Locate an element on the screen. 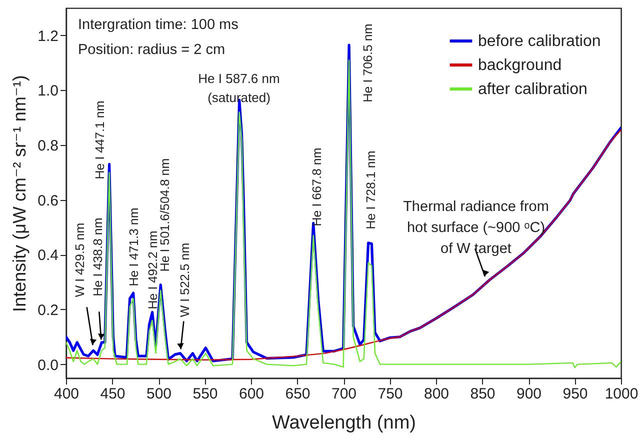 The height and width of the screenshot is (444, 639). y-tick-label: 0.2 is located at coordinates (48, 310).